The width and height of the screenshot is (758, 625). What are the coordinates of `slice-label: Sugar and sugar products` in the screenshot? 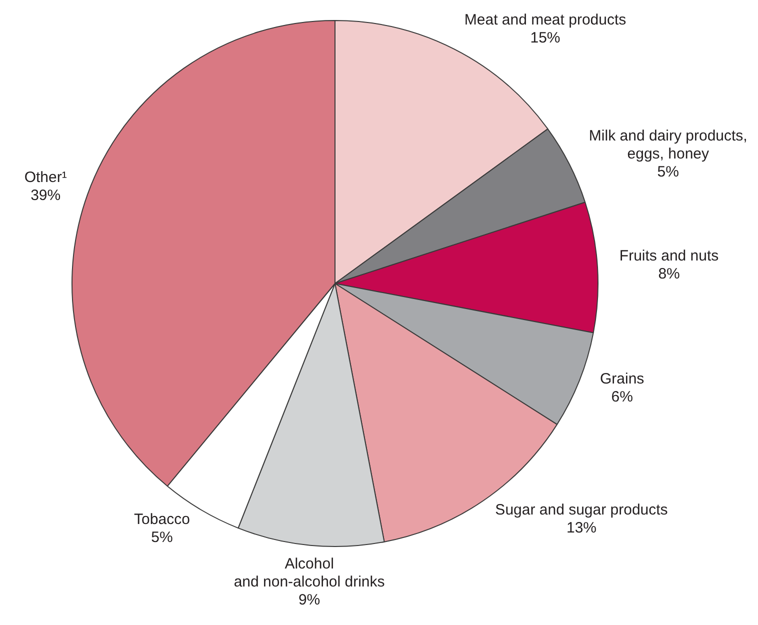 It's located at (581, 509).